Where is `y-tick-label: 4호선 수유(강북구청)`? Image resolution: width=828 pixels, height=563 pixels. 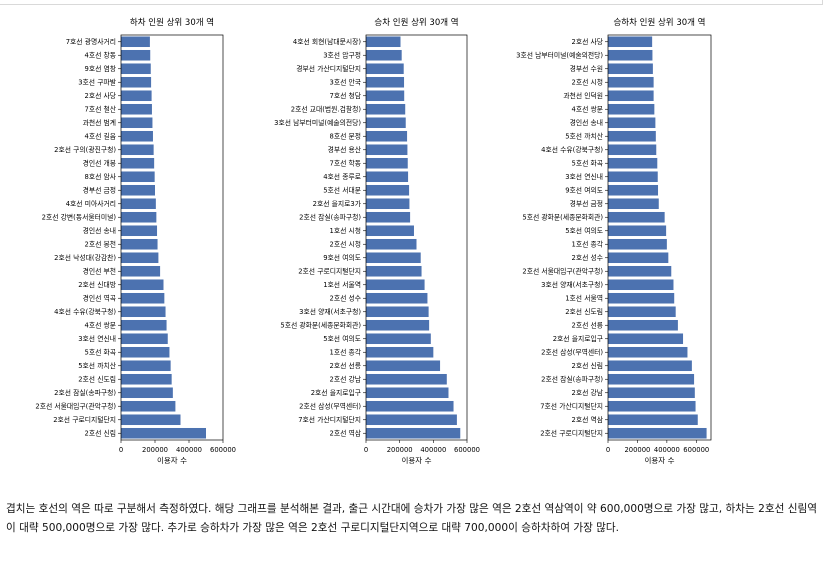
y-tick-label: 4호선 수유(강북구청) is located at coordinates (85, 311).